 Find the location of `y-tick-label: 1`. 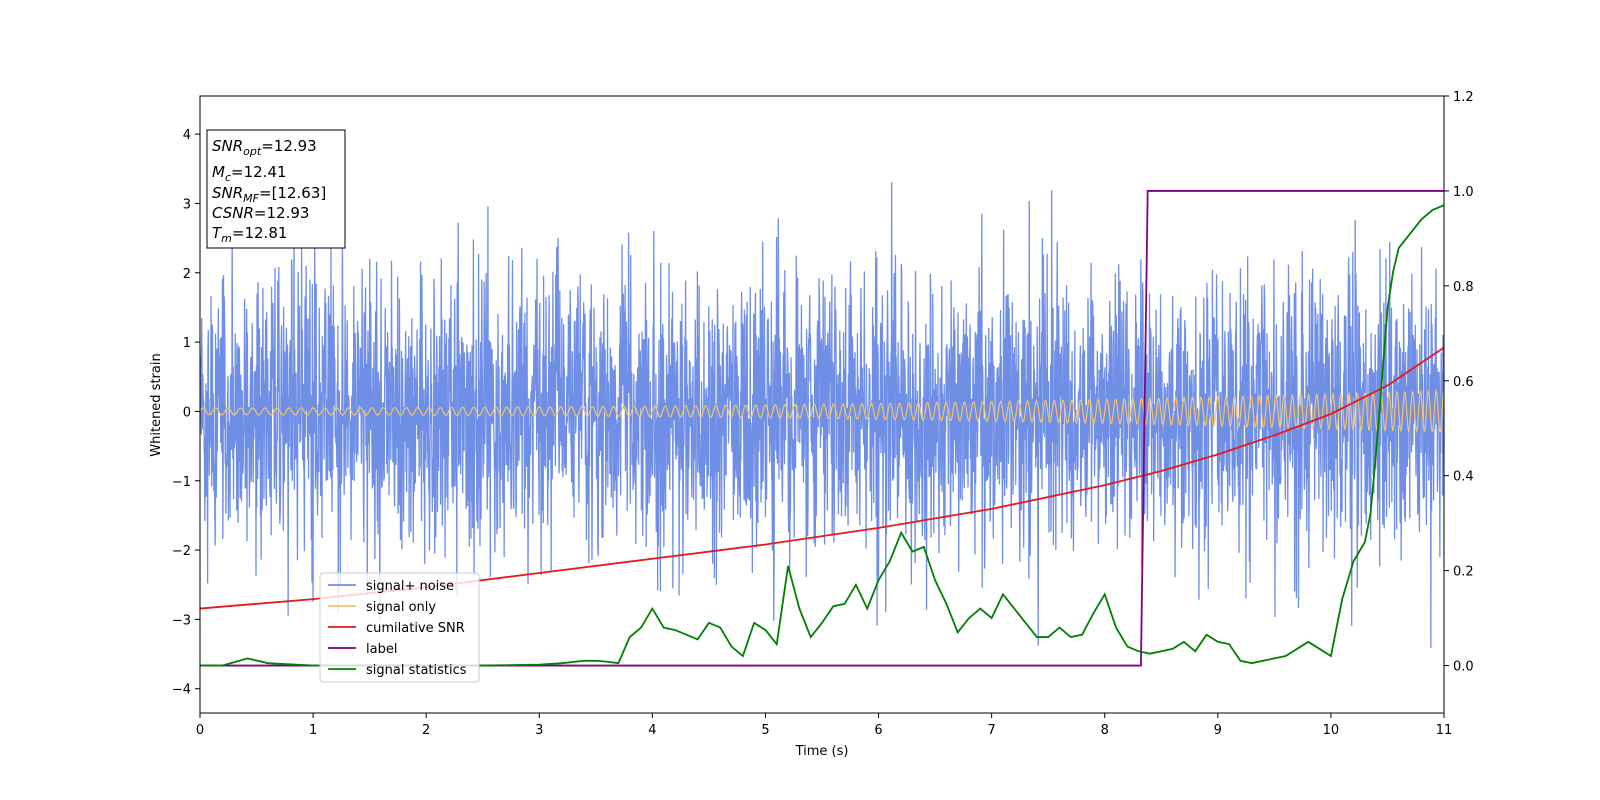

y-tick-label: 1 is located at coordinates (187, 343).